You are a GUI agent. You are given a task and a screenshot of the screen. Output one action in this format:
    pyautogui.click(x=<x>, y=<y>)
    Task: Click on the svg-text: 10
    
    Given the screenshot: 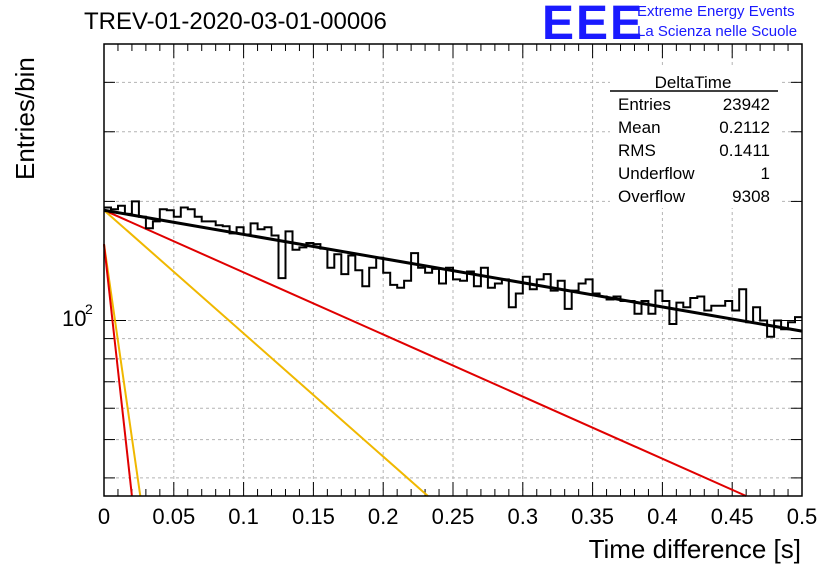 What is the action you would take?
    pyautogui.click(x=74, y=318)
    